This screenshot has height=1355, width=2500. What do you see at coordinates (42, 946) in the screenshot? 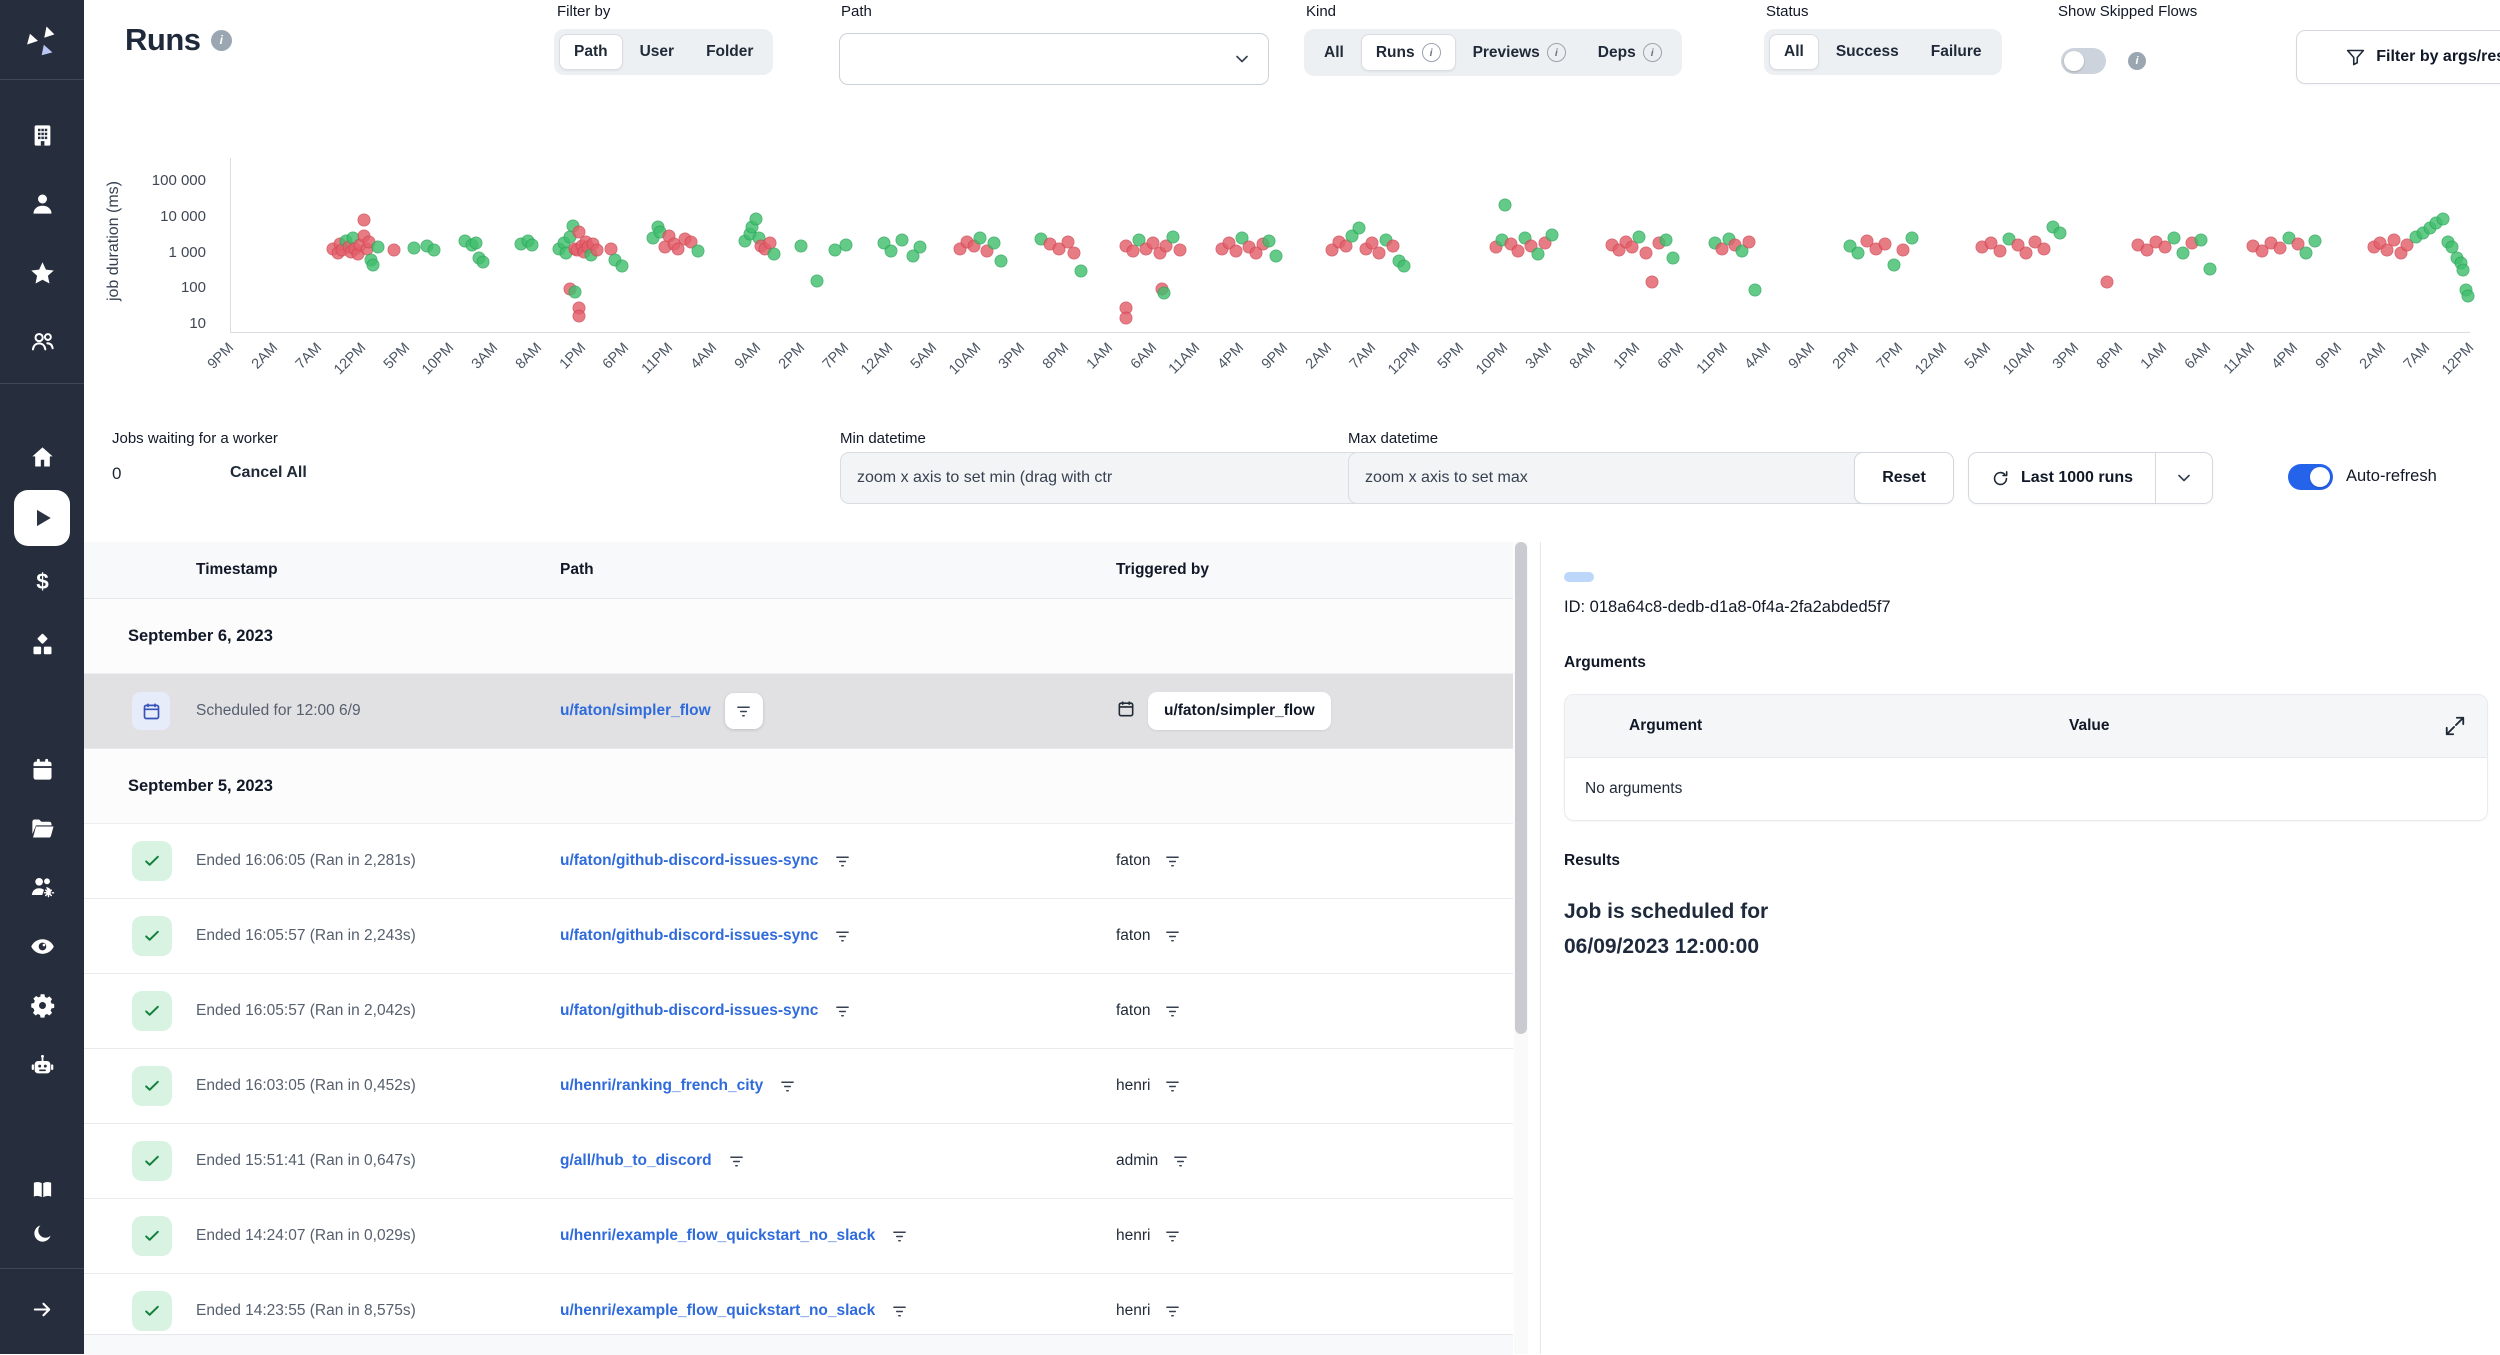
I see `eye-icon` at bounding box center [42, 946].